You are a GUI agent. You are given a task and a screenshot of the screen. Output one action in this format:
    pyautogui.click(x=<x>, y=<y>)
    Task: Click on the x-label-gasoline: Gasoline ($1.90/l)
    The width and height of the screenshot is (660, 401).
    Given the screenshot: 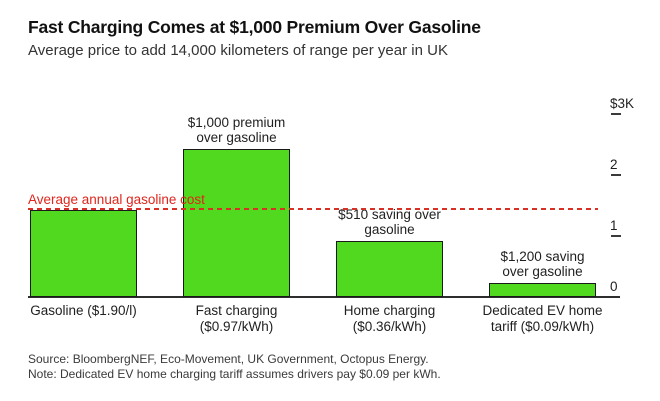 What is the action you would take?
    pyautogui.click(x=83, y=310)
    